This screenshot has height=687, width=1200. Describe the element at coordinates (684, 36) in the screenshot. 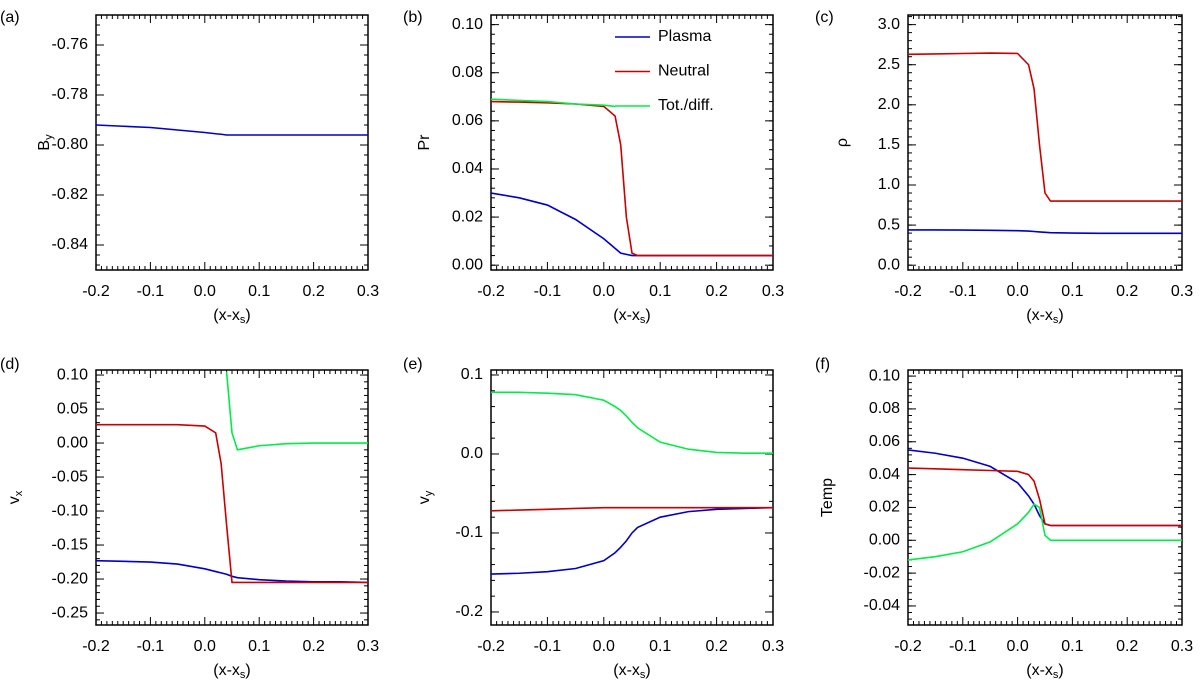

I see `legend-label: Plasma` at that location.